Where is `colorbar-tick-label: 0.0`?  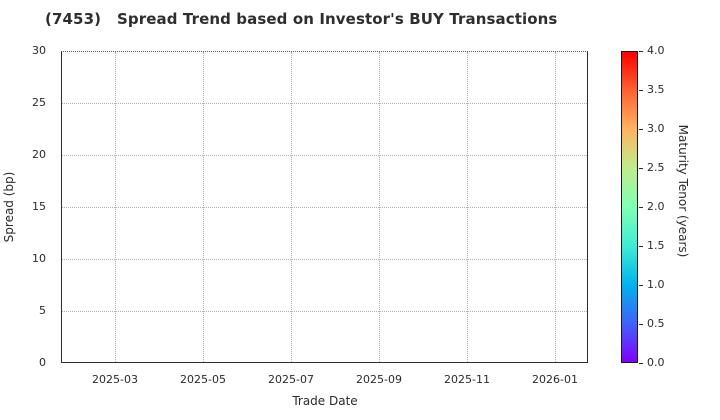 colorbar-tick-label: 0.0 is located at coordinates (656, 362).